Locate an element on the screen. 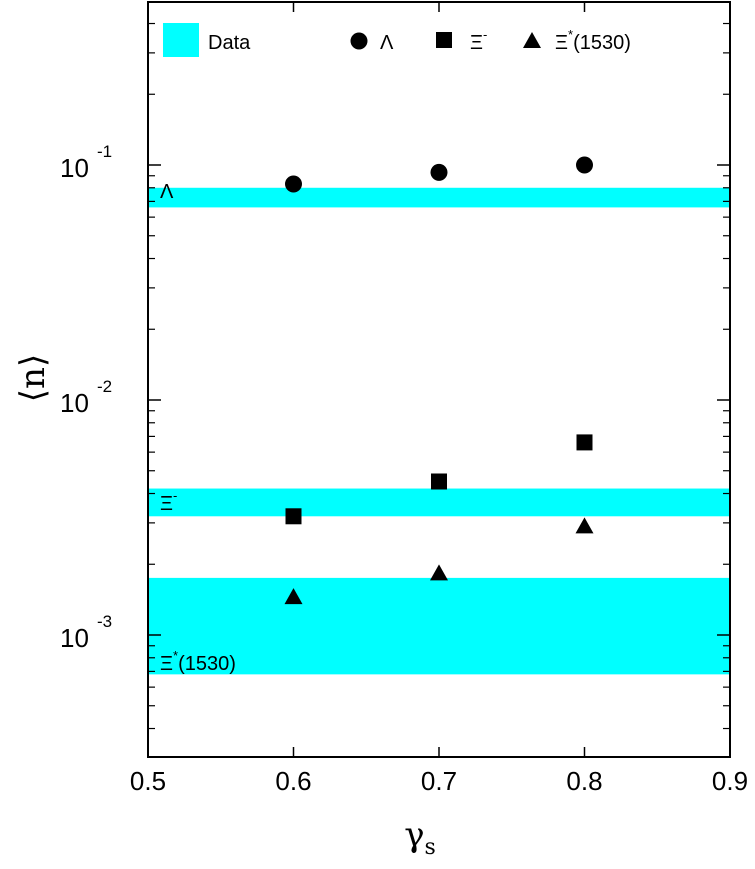 This screenshot has height=869, width=755. y-tick-label-1: 10 is located at coordinates (74, 403).